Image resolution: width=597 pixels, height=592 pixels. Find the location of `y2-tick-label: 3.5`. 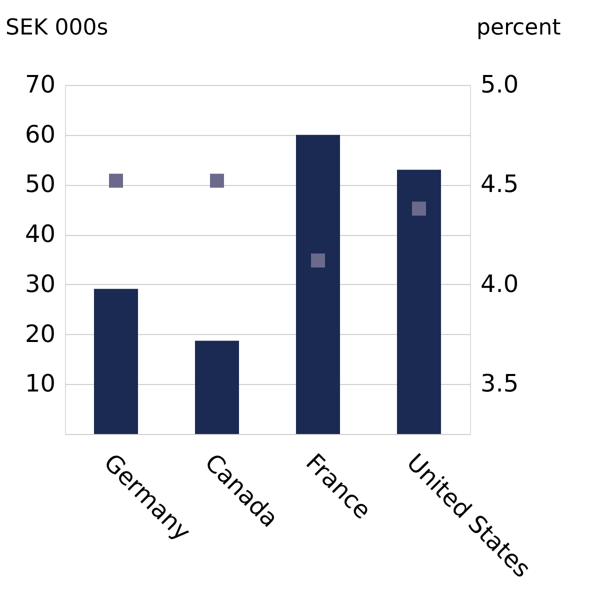

y2-tick-label: 3.5 is located at coordinates (499, 384).